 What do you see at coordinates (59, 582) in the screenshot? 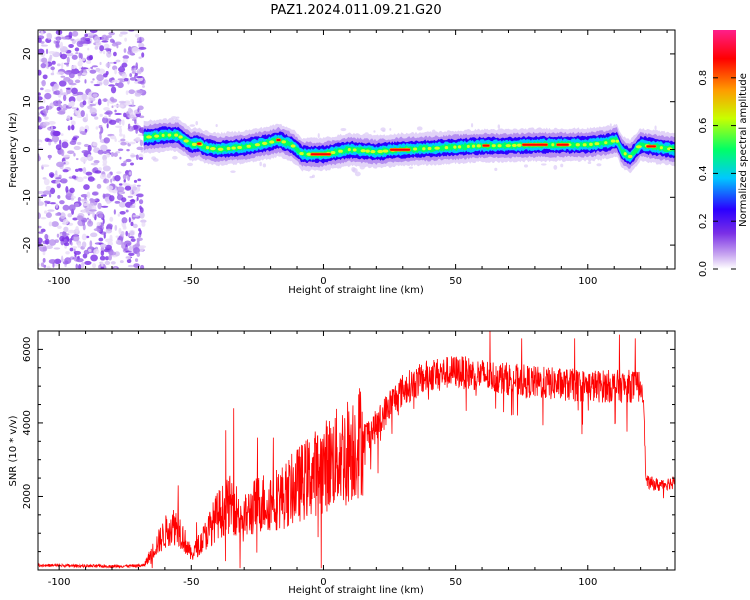
I see `x-tick-label: -100` at bounding box center [59, 582].